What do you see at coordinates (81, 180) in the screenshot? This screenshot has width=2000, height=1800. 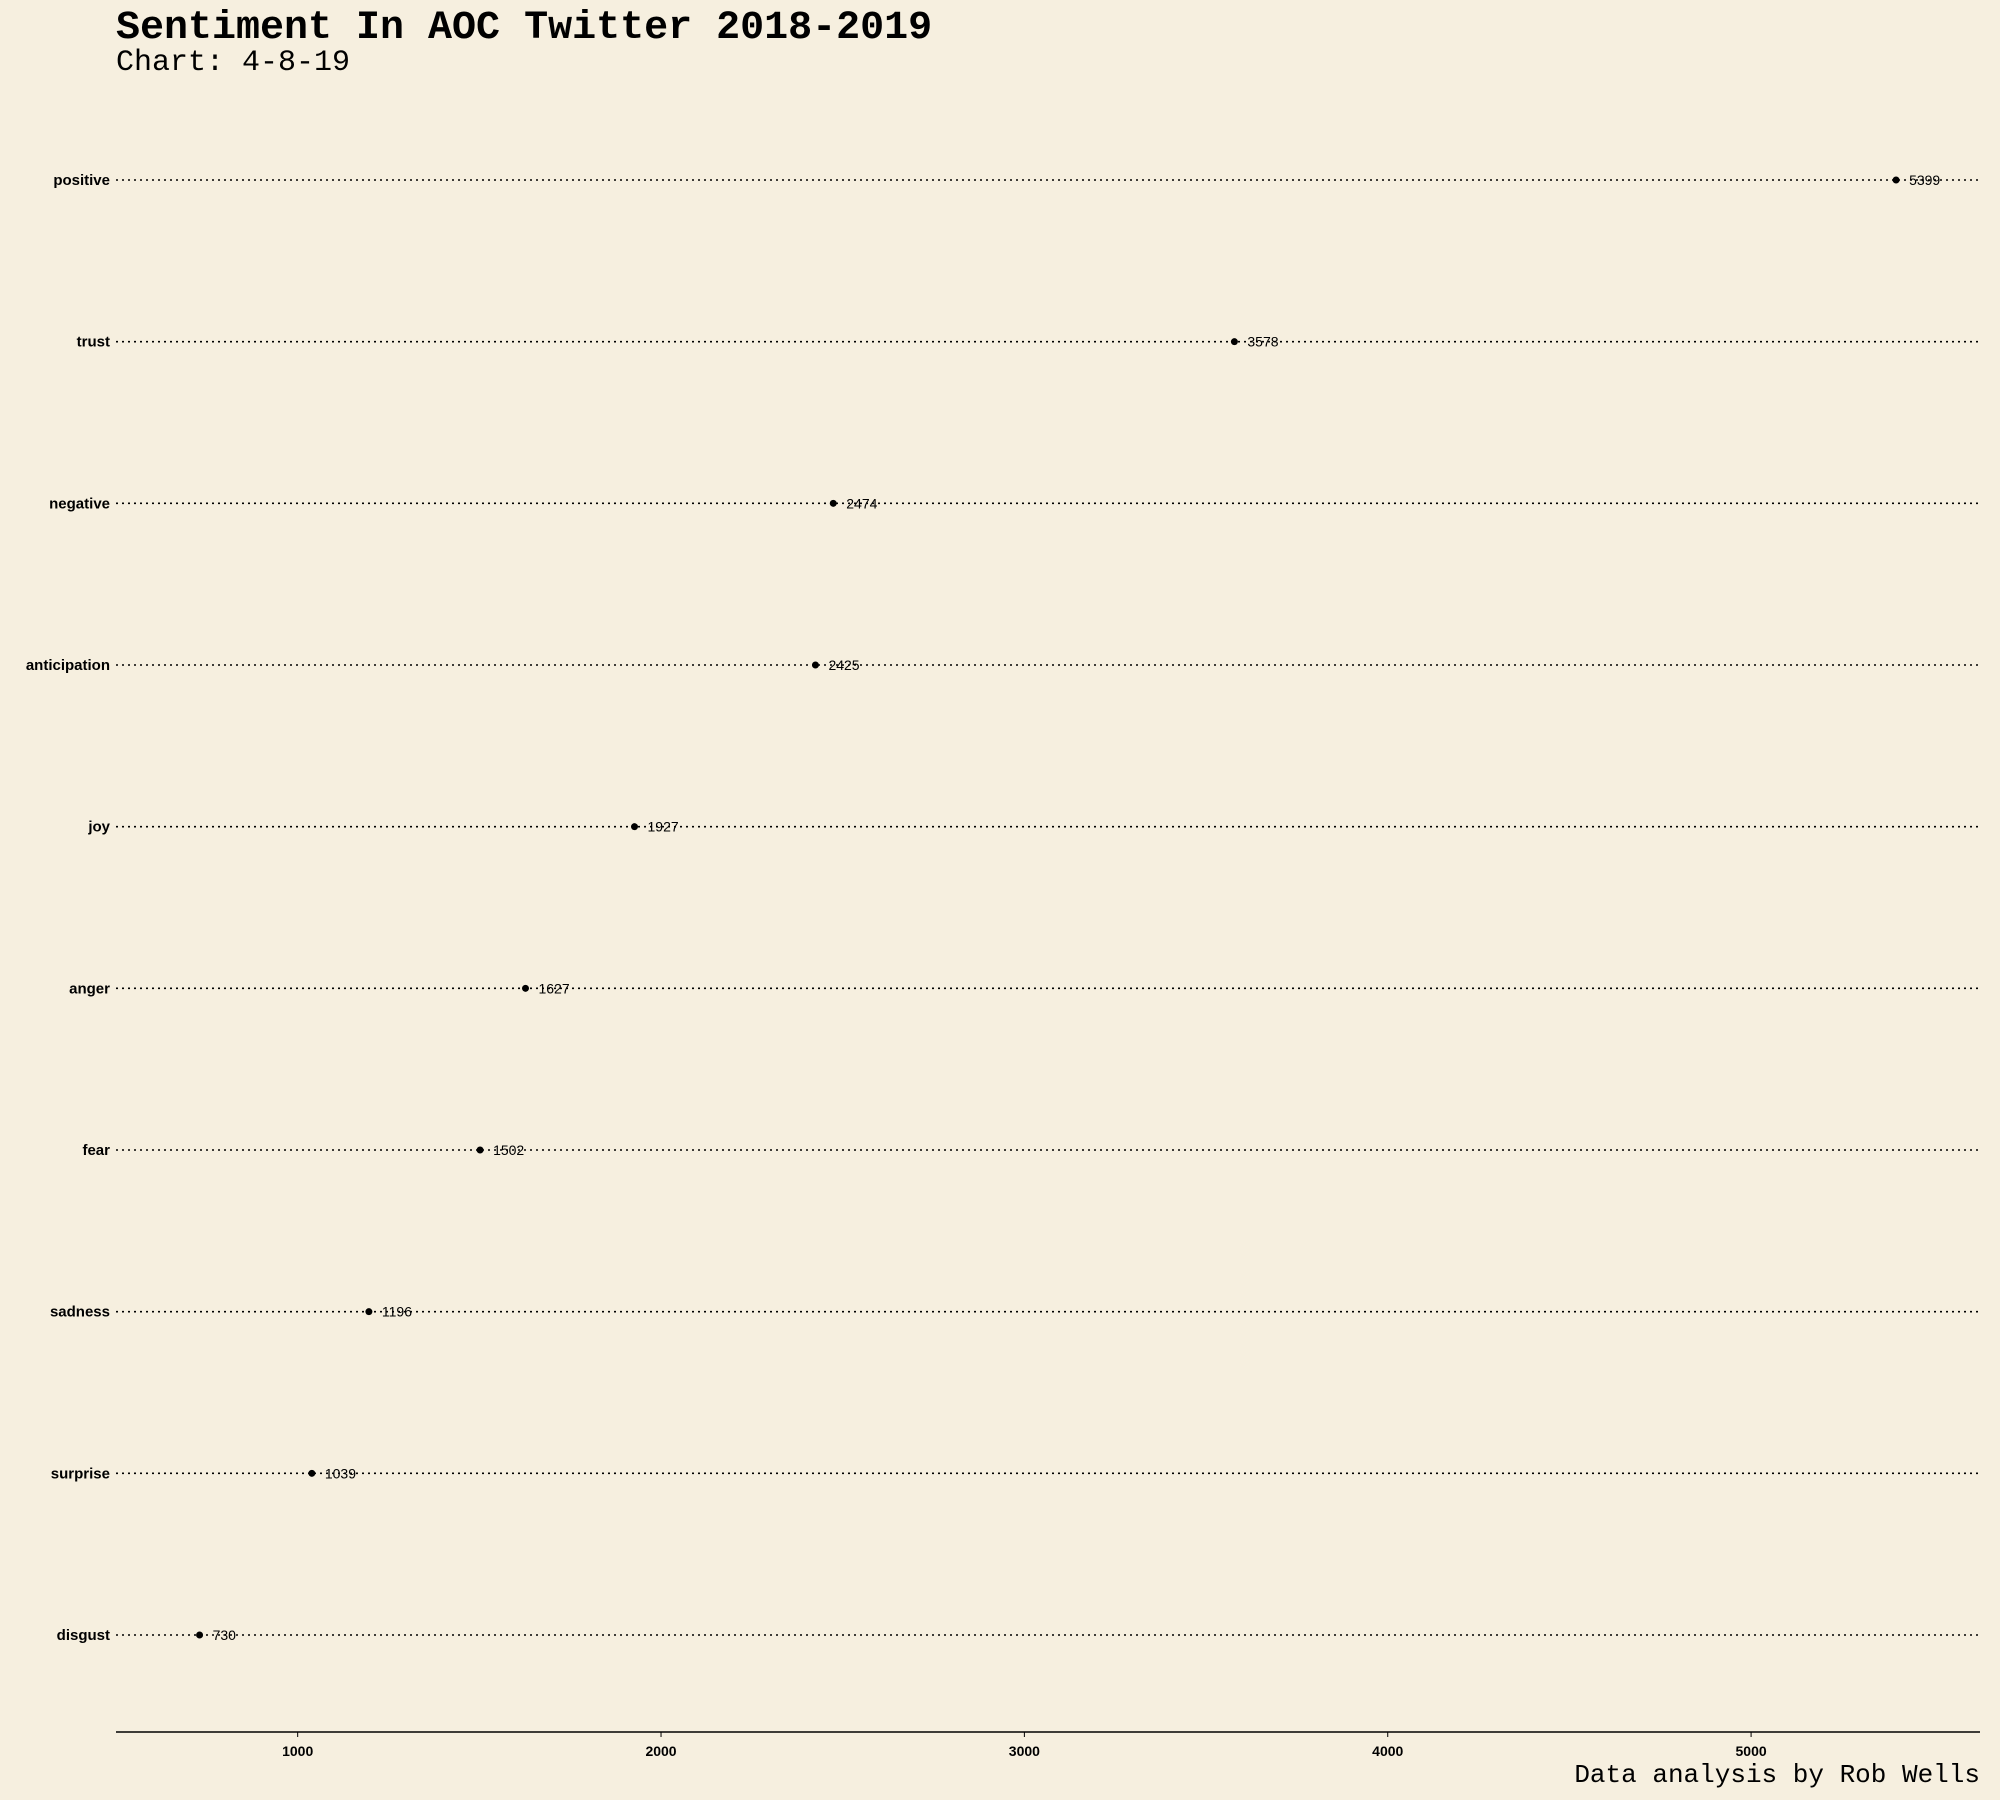 I see `category-label: positive` at bounding box center [81, 180].